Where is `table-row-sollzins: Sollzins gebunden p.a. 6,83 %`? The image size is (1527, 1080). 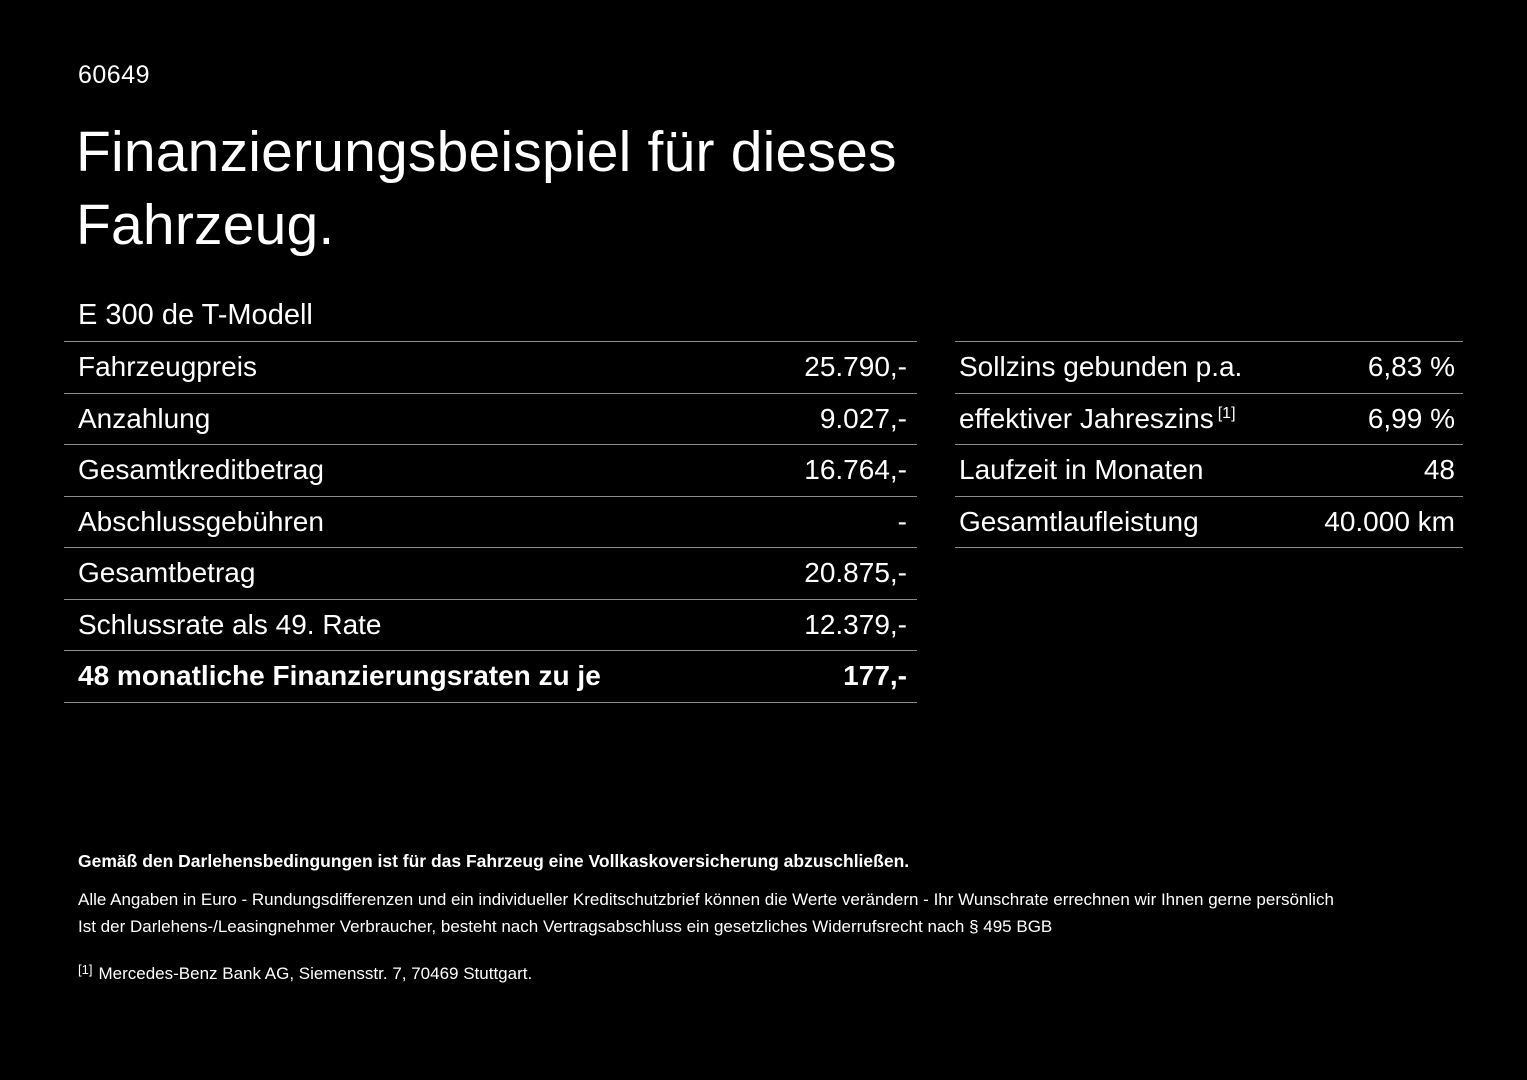
table-row-sollzins: Sollzins gebunden p.a. 6,83 % is located at coordinates (1209, 367).